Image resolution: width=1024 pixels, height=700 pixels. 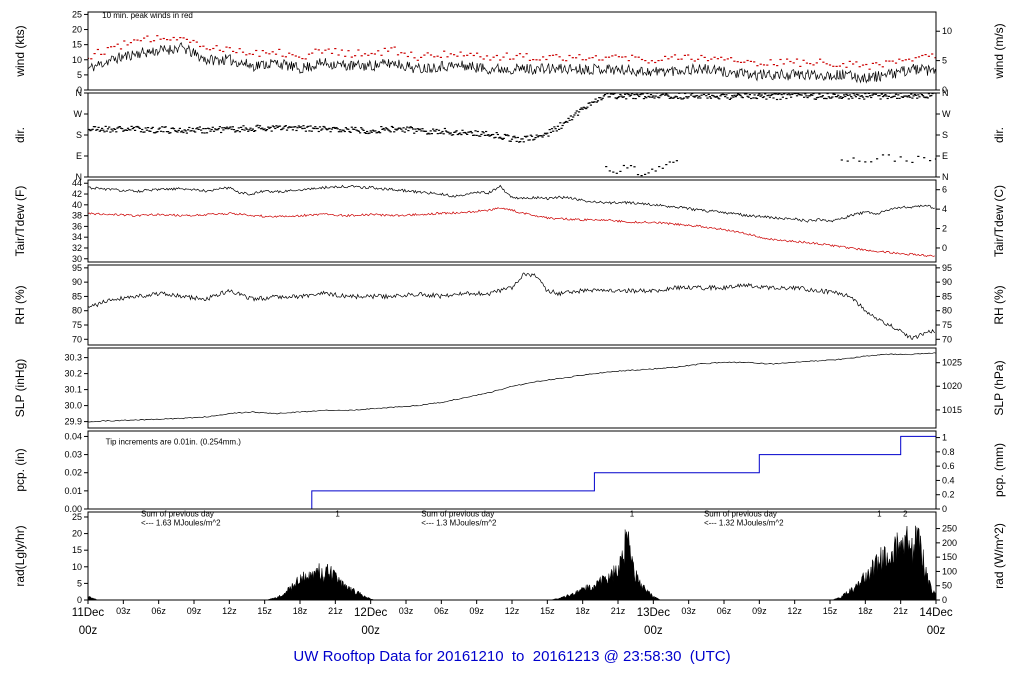 What do you see at coordinates (73, 491) in the screenshot?
I see `ytick-left-label: 0.01` at bounding box center [73, 491].